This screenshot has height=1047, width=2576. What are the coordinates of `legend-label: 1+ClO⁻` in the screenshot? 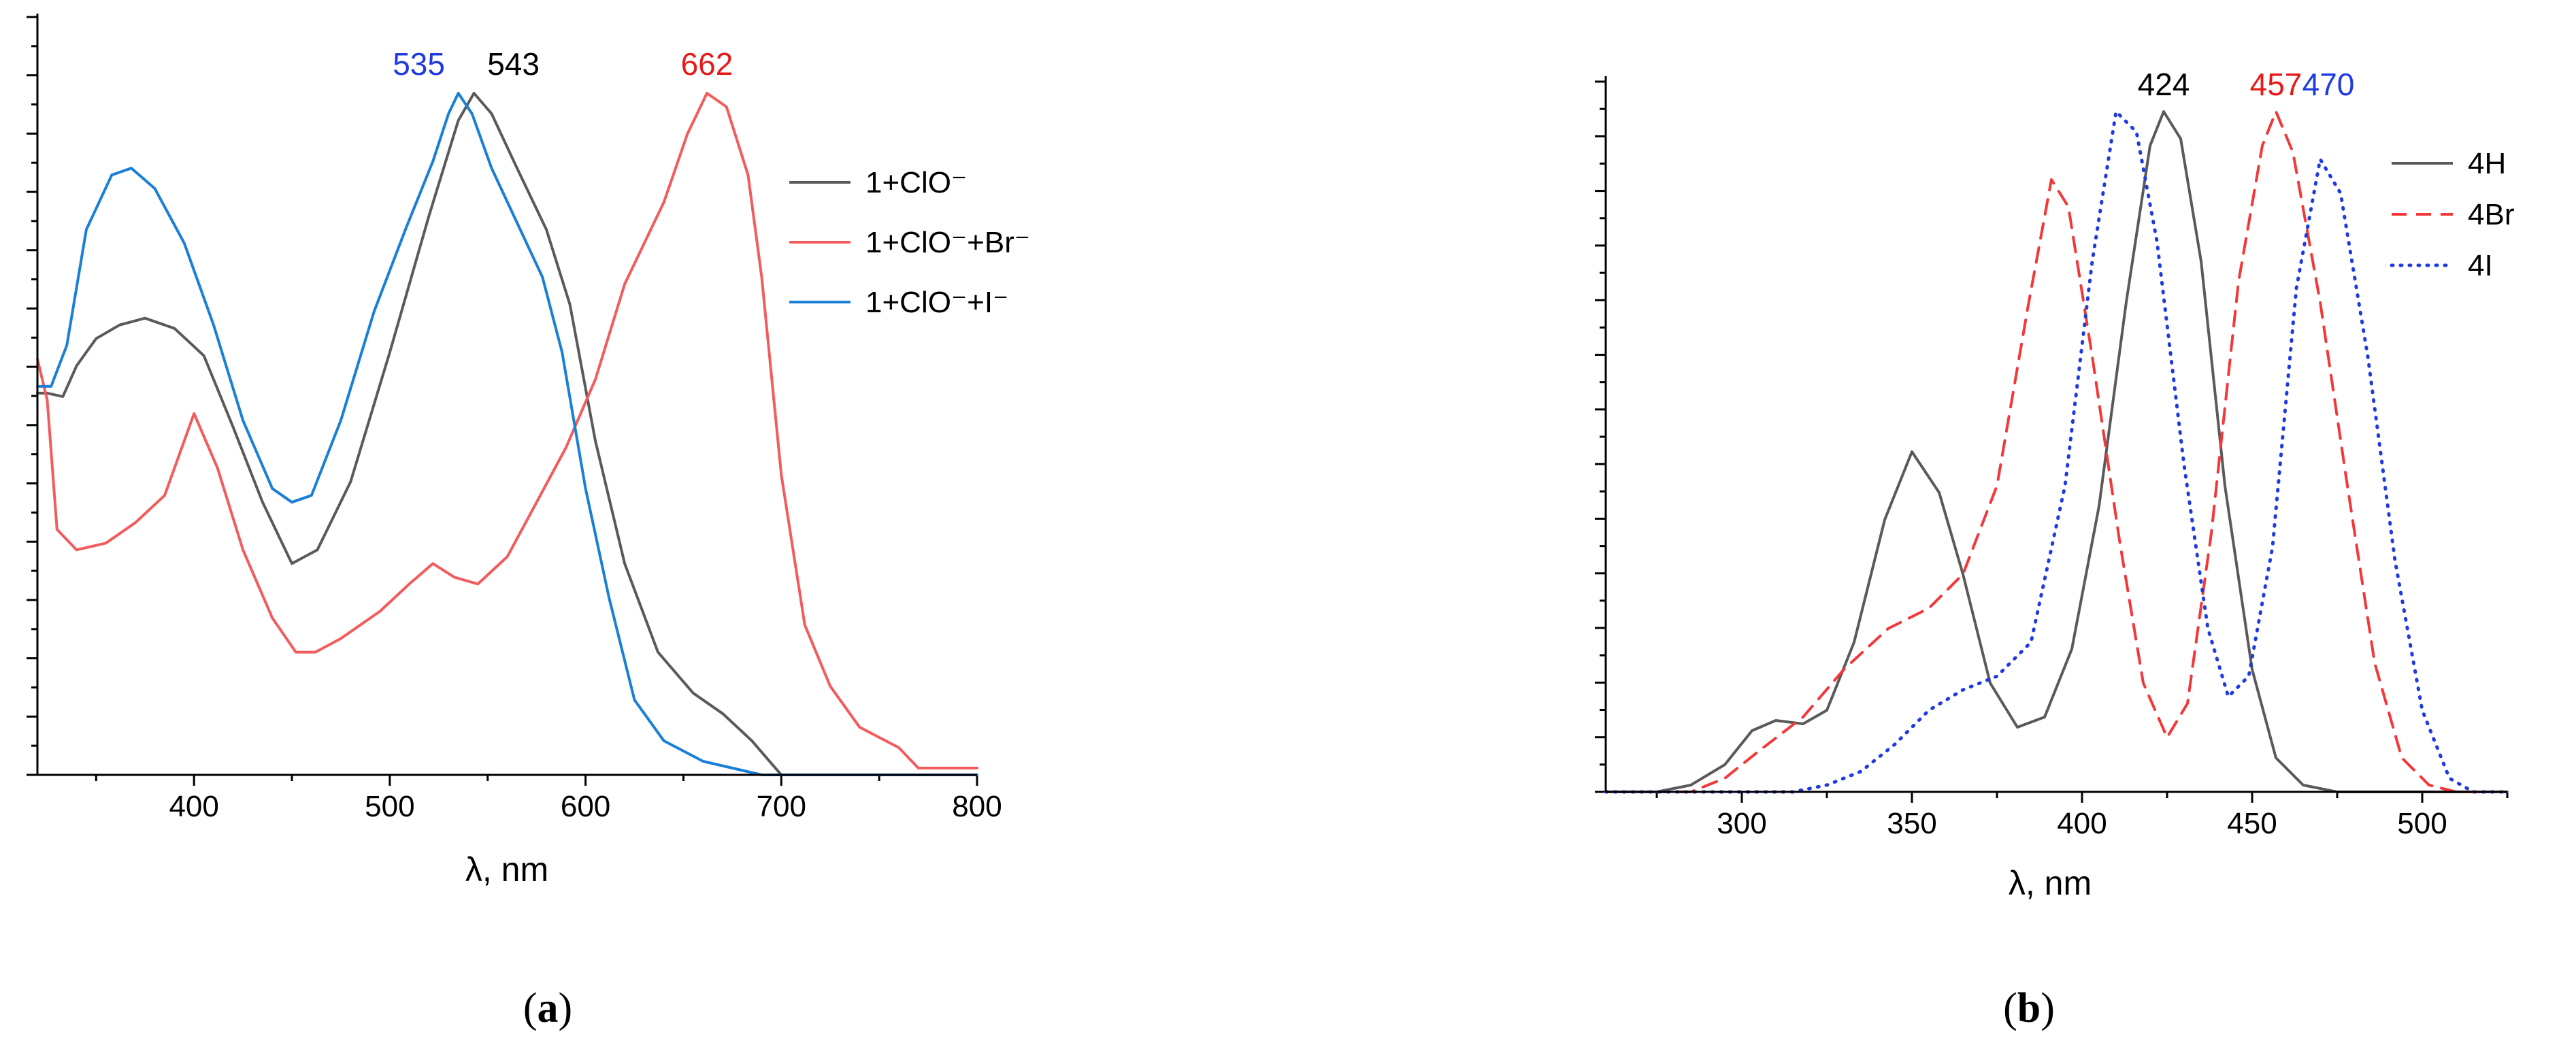 It's located at (916, 182).